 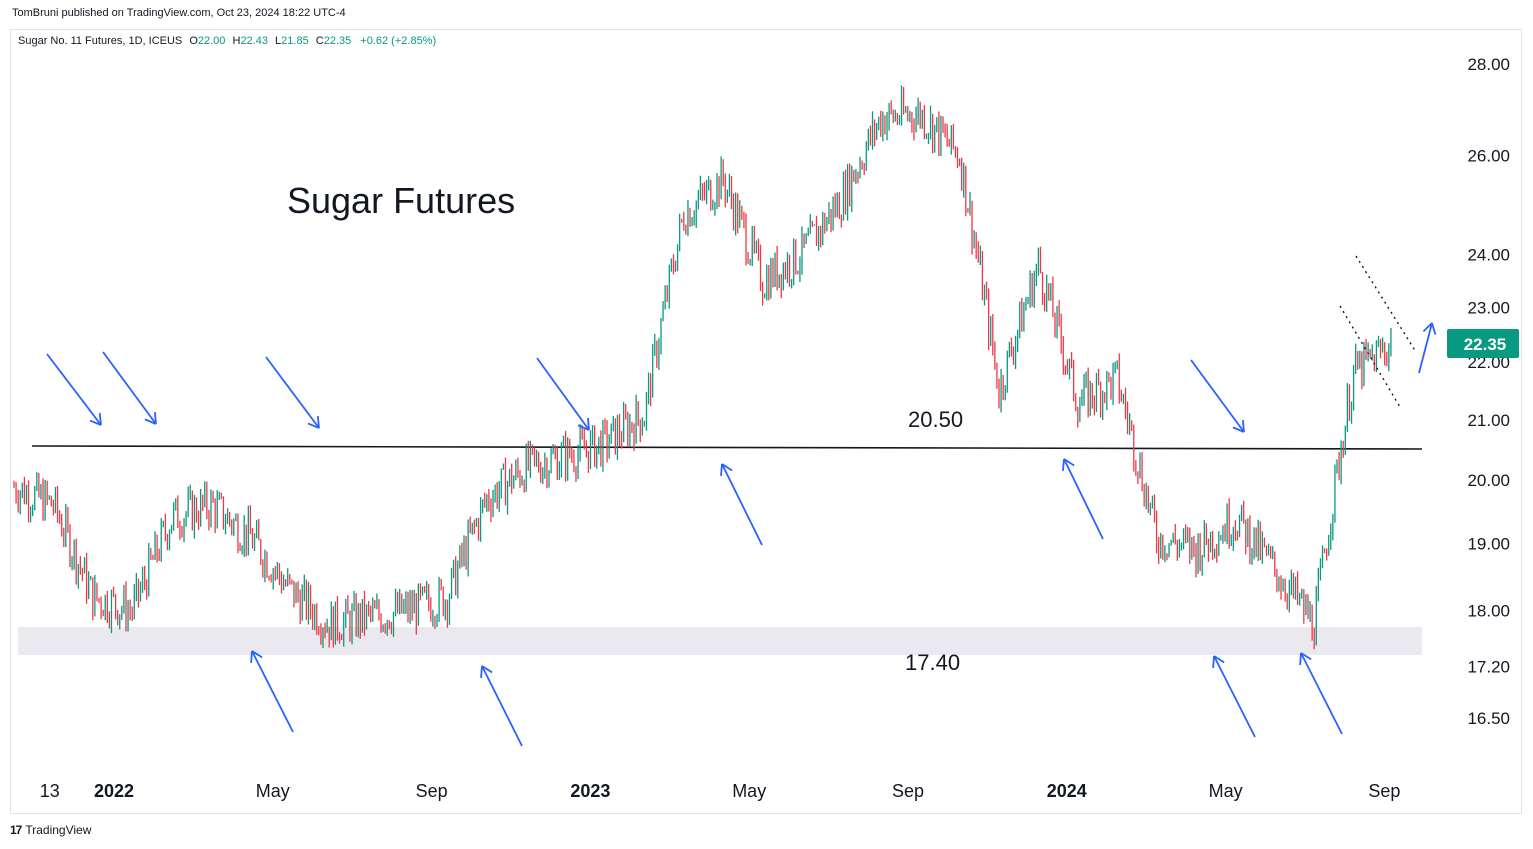 I want to click on resistance-label: 20.50, so click(x=935, y=419).